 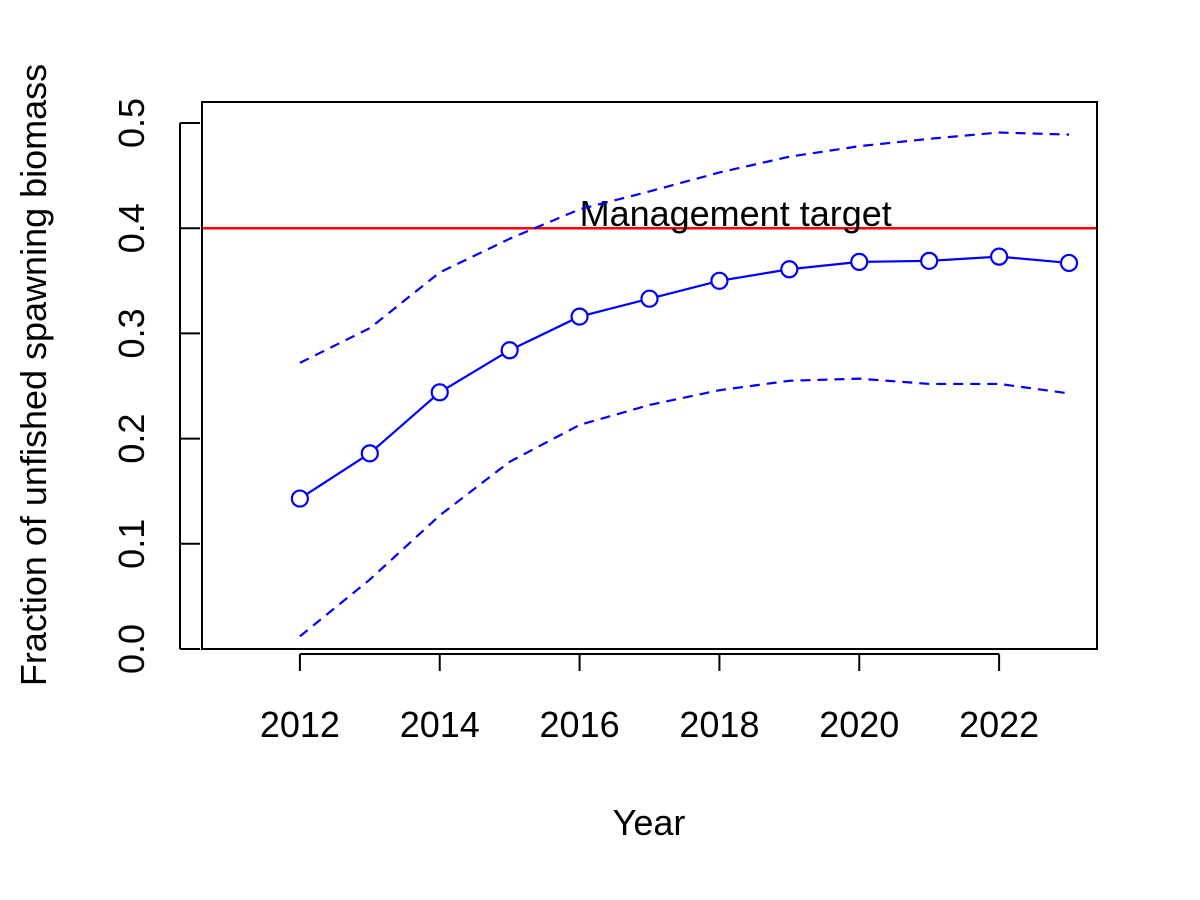 What do you see at coordinates (999, 724) in the screenshot?
I see `x-tick-label: 2022` at bounding box center [999, 724].